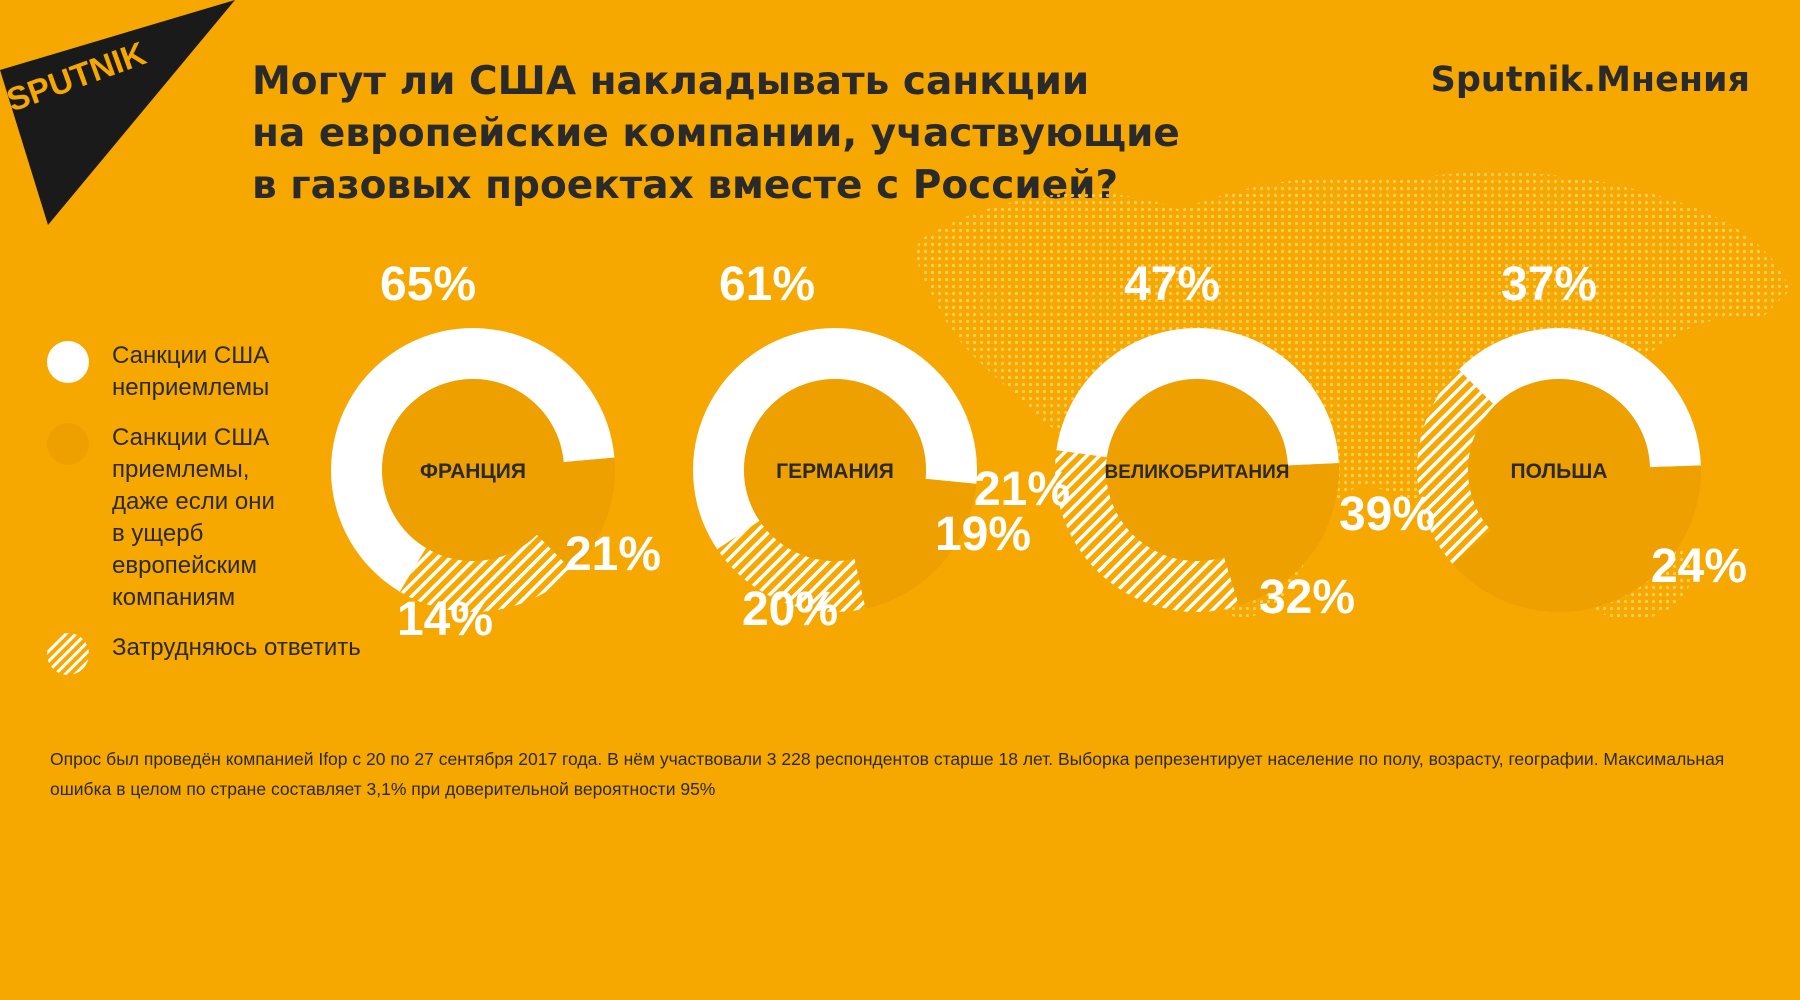 The height and width of the screenshot is (1000, 1800). Describe the element at coordinates (915, 543) in the screenshot. I see `slice-germany-acceptable` at that location.